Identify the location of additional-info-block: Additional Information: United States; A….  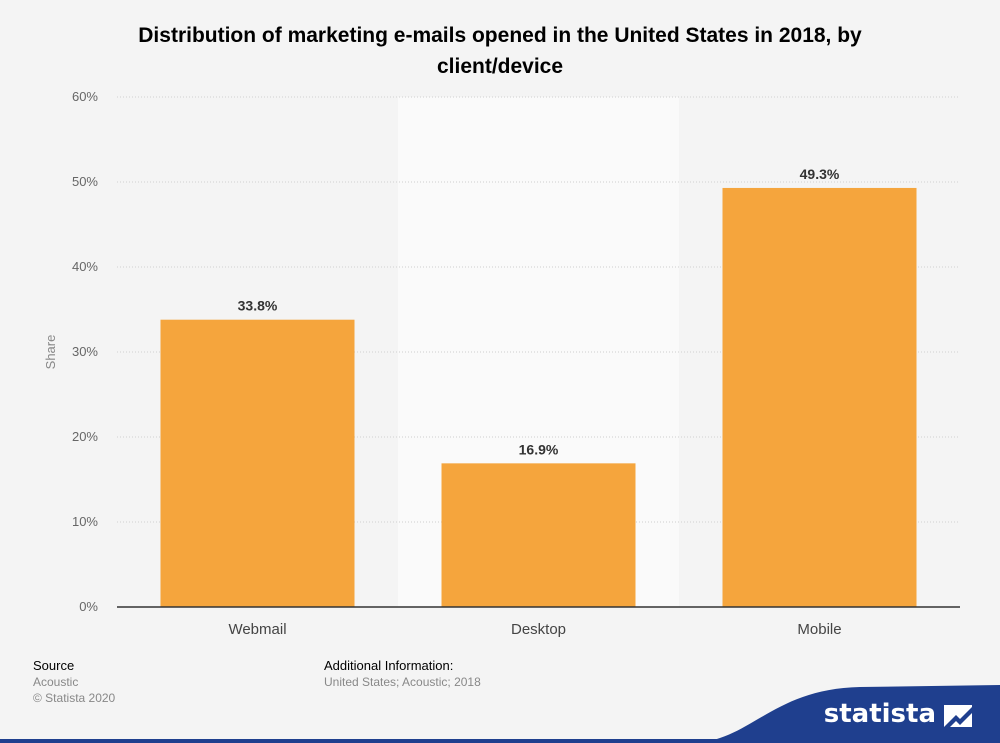
(402, 674).